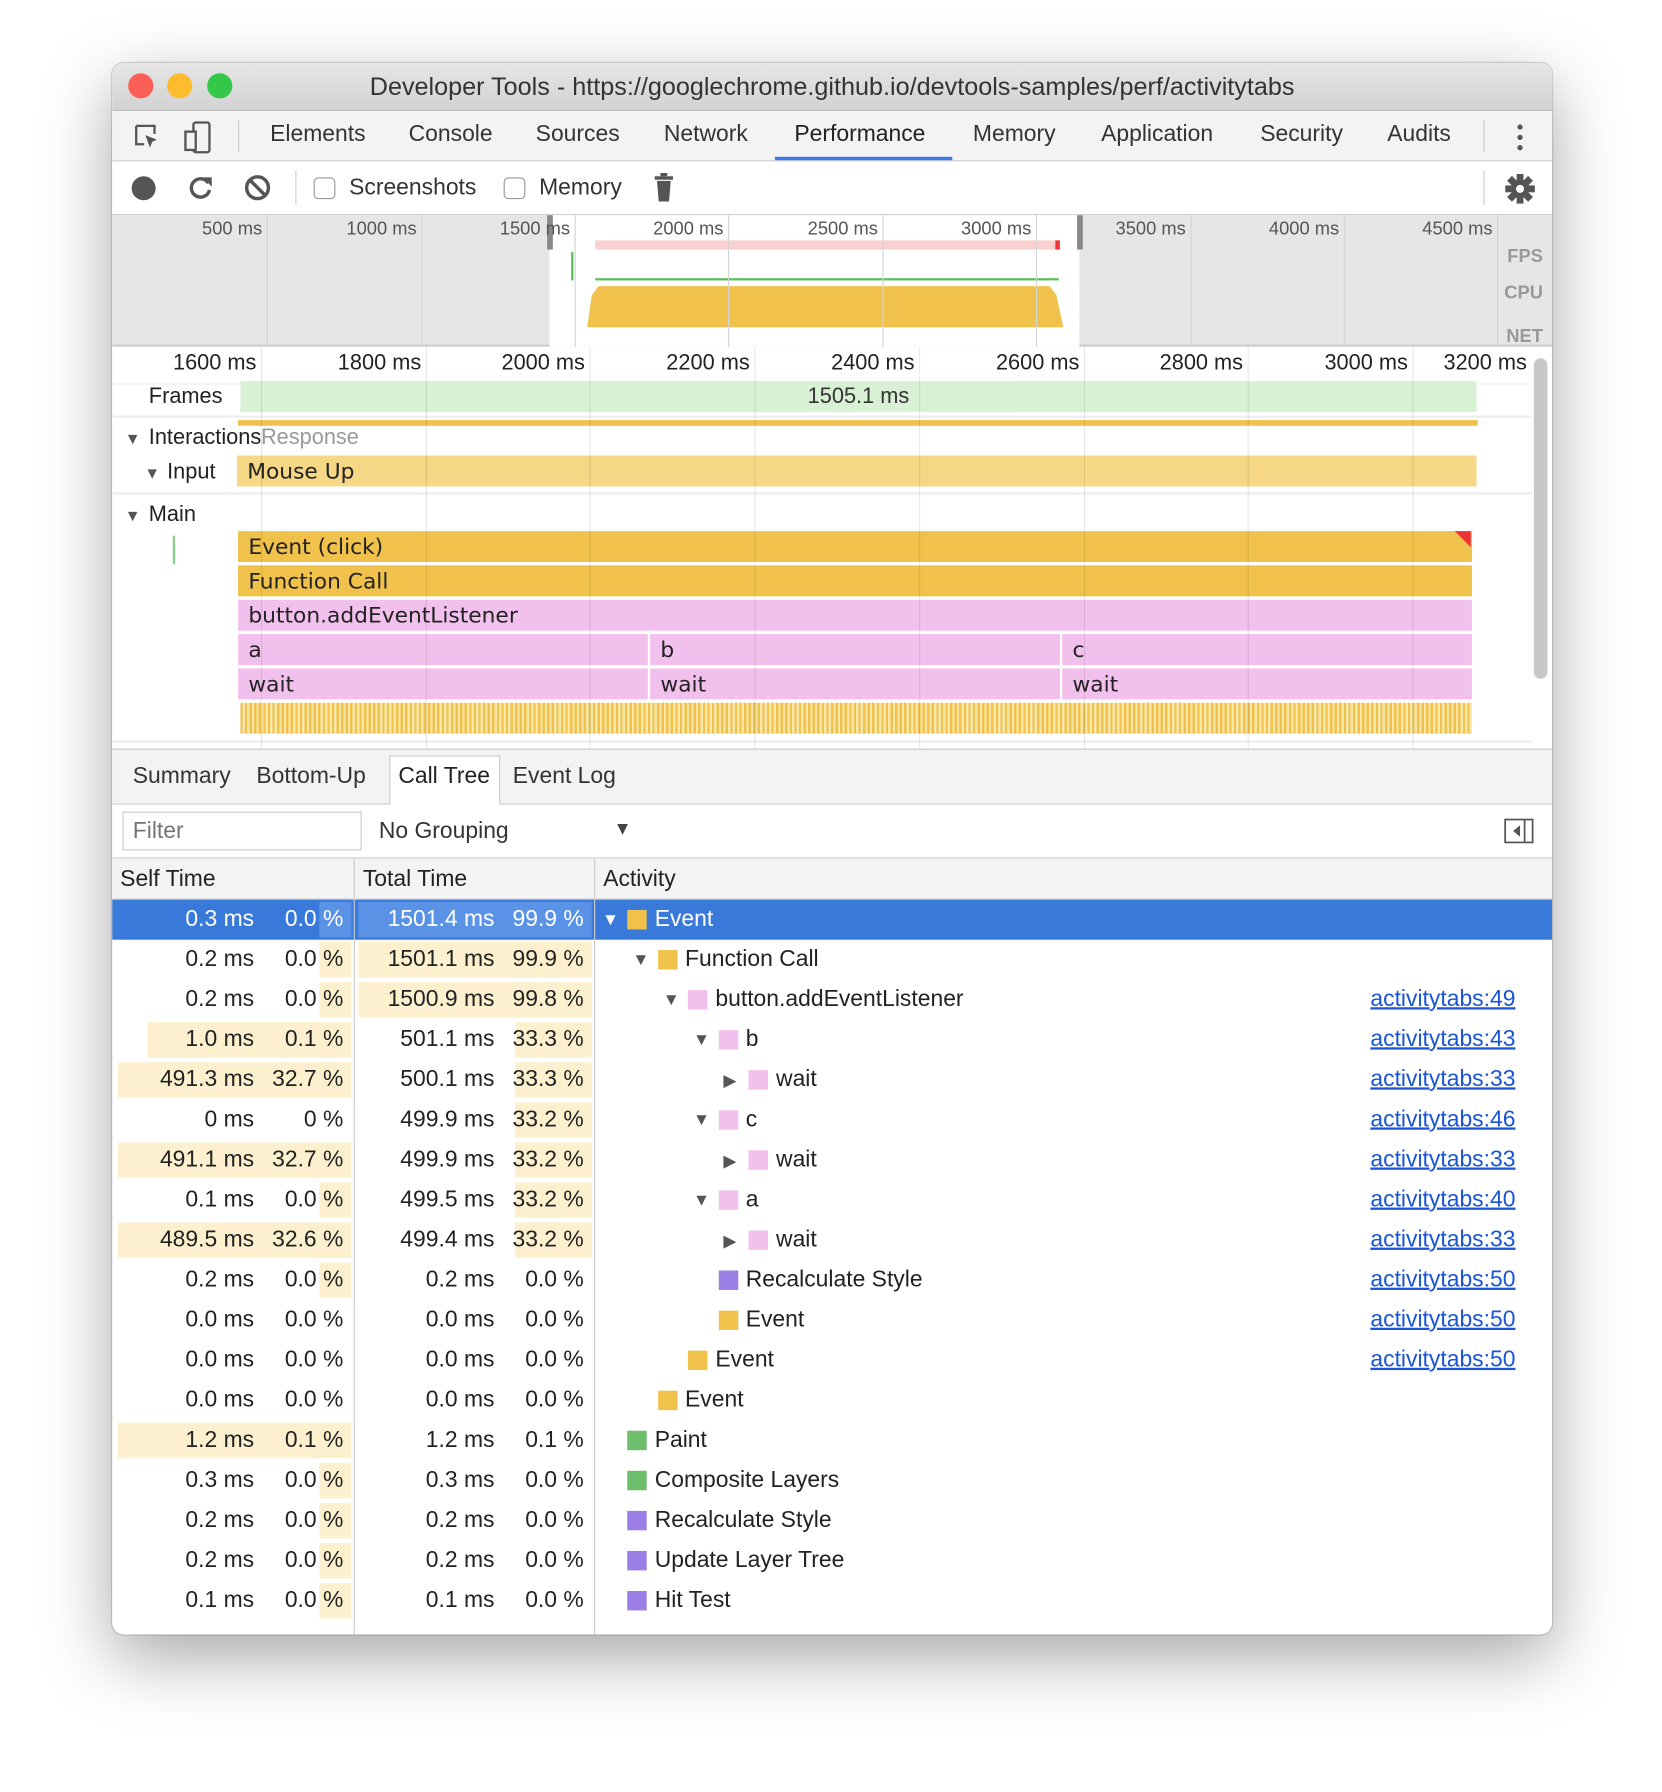 This screenshot has height=1792, width=1662. What do you see at coordinates (1419, 134) in the screenshot?
I see `tab-audits: Audits` at bounding box center [1419, 134].